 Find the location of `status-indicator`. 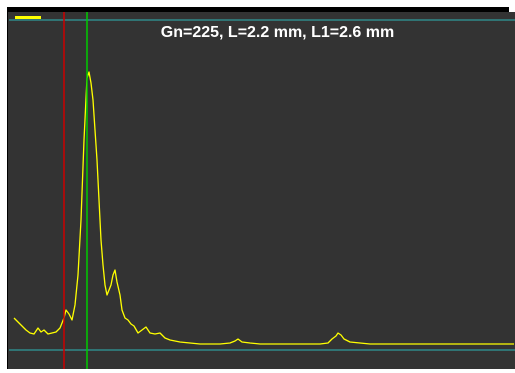

status-indicator is located at coordinates (28, 17).